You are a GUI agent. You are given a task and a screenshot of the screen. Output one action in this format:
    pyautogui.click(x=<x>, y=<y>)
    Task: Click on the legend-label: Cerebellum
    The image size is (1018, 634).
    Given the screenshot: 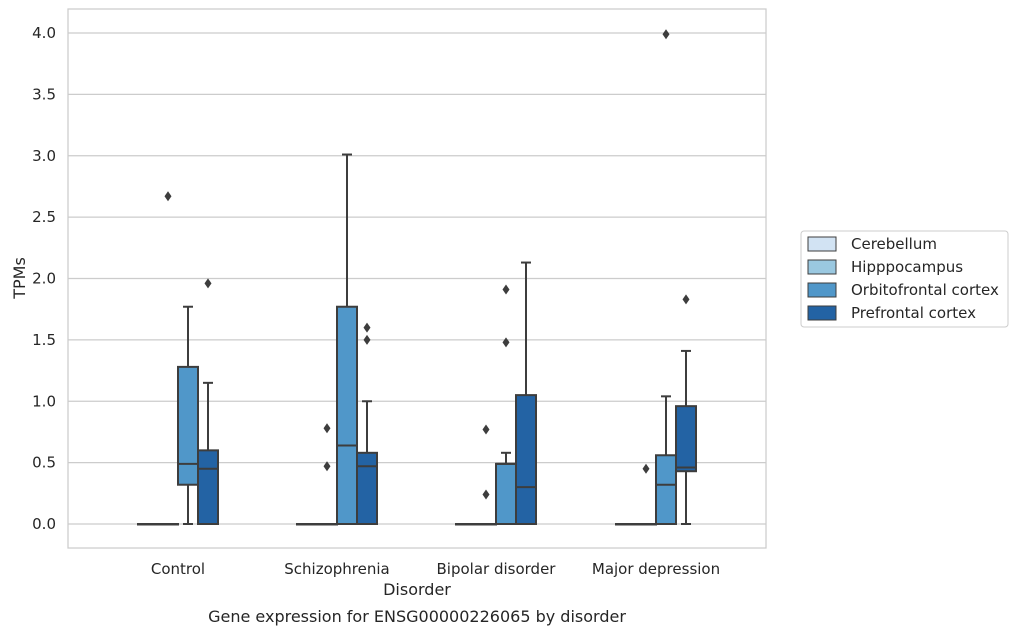 What is the action you would take?
    pyautogui.click(x=894, y=244)
    